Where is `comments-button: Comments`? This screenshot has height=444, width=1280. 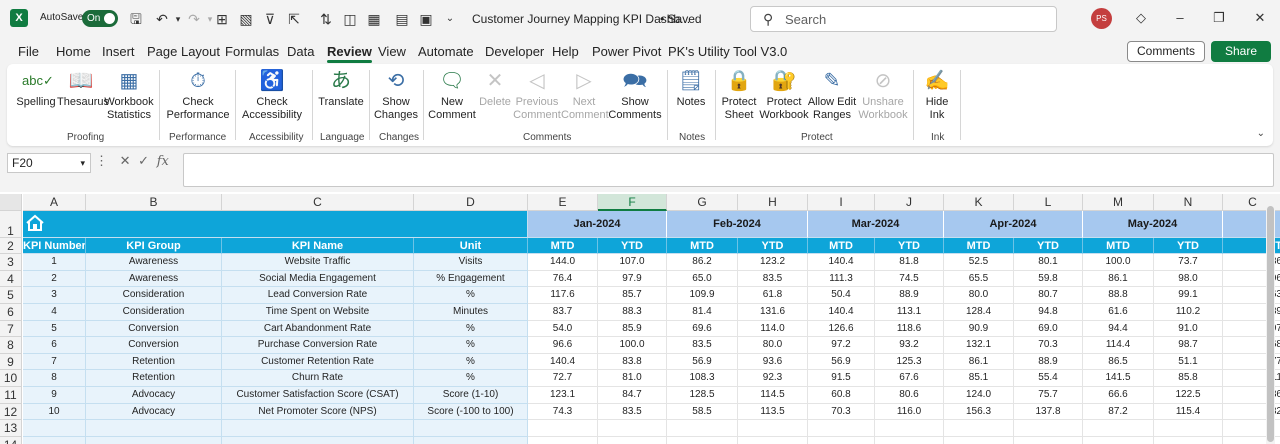 comments-button: Comments is located at coordinates (1166, 51).